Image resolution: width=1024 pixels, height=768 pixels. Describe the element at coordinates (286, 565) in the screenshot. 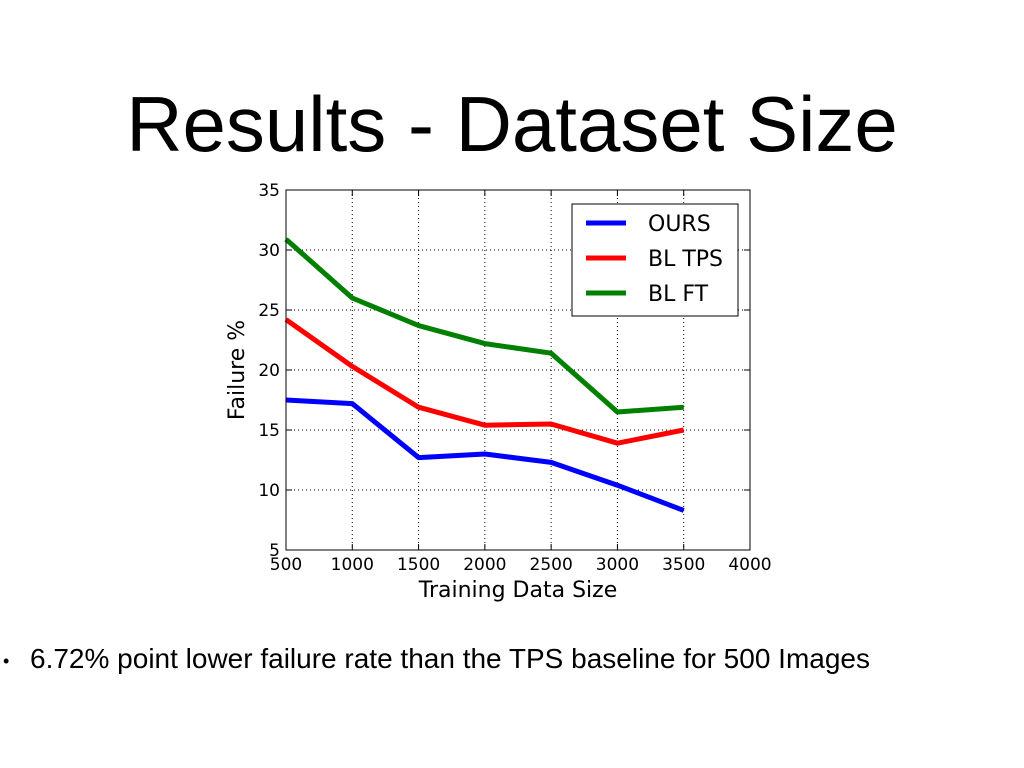

I see `x-tick-label: 500` at that location.